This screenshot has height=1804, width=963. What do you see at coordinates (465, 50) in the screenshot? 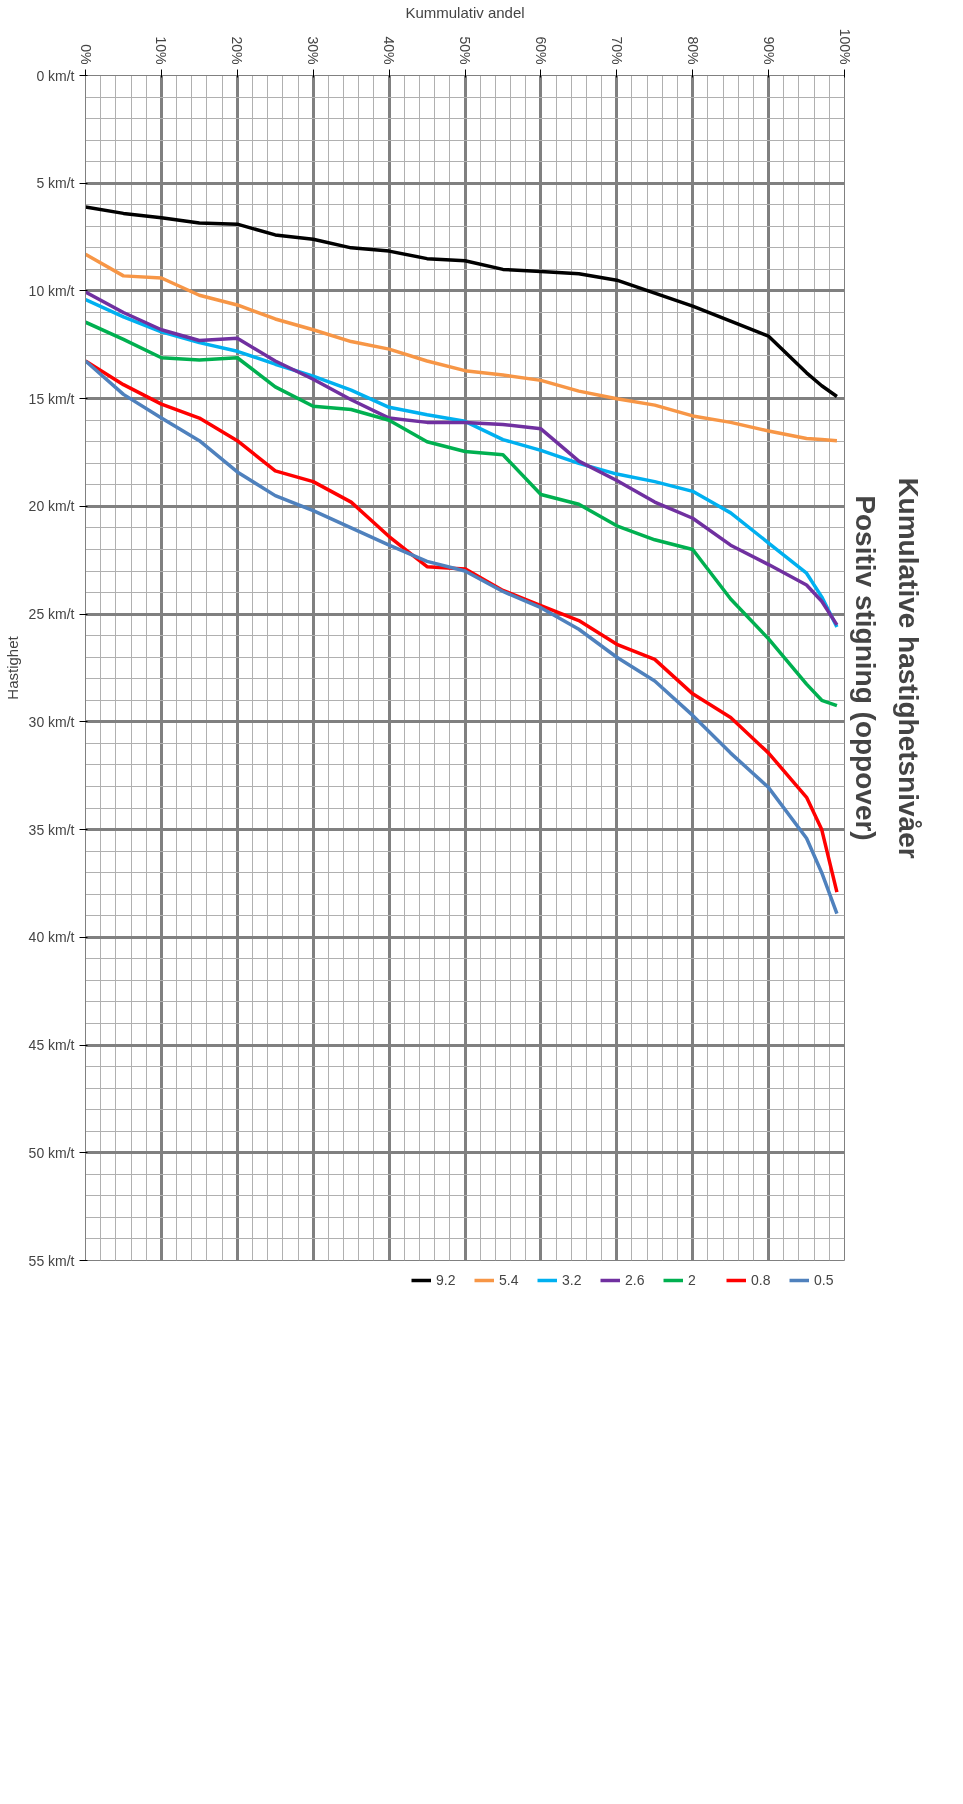
I see `x-tick-label: 50%` at bounding box center [465, 50].